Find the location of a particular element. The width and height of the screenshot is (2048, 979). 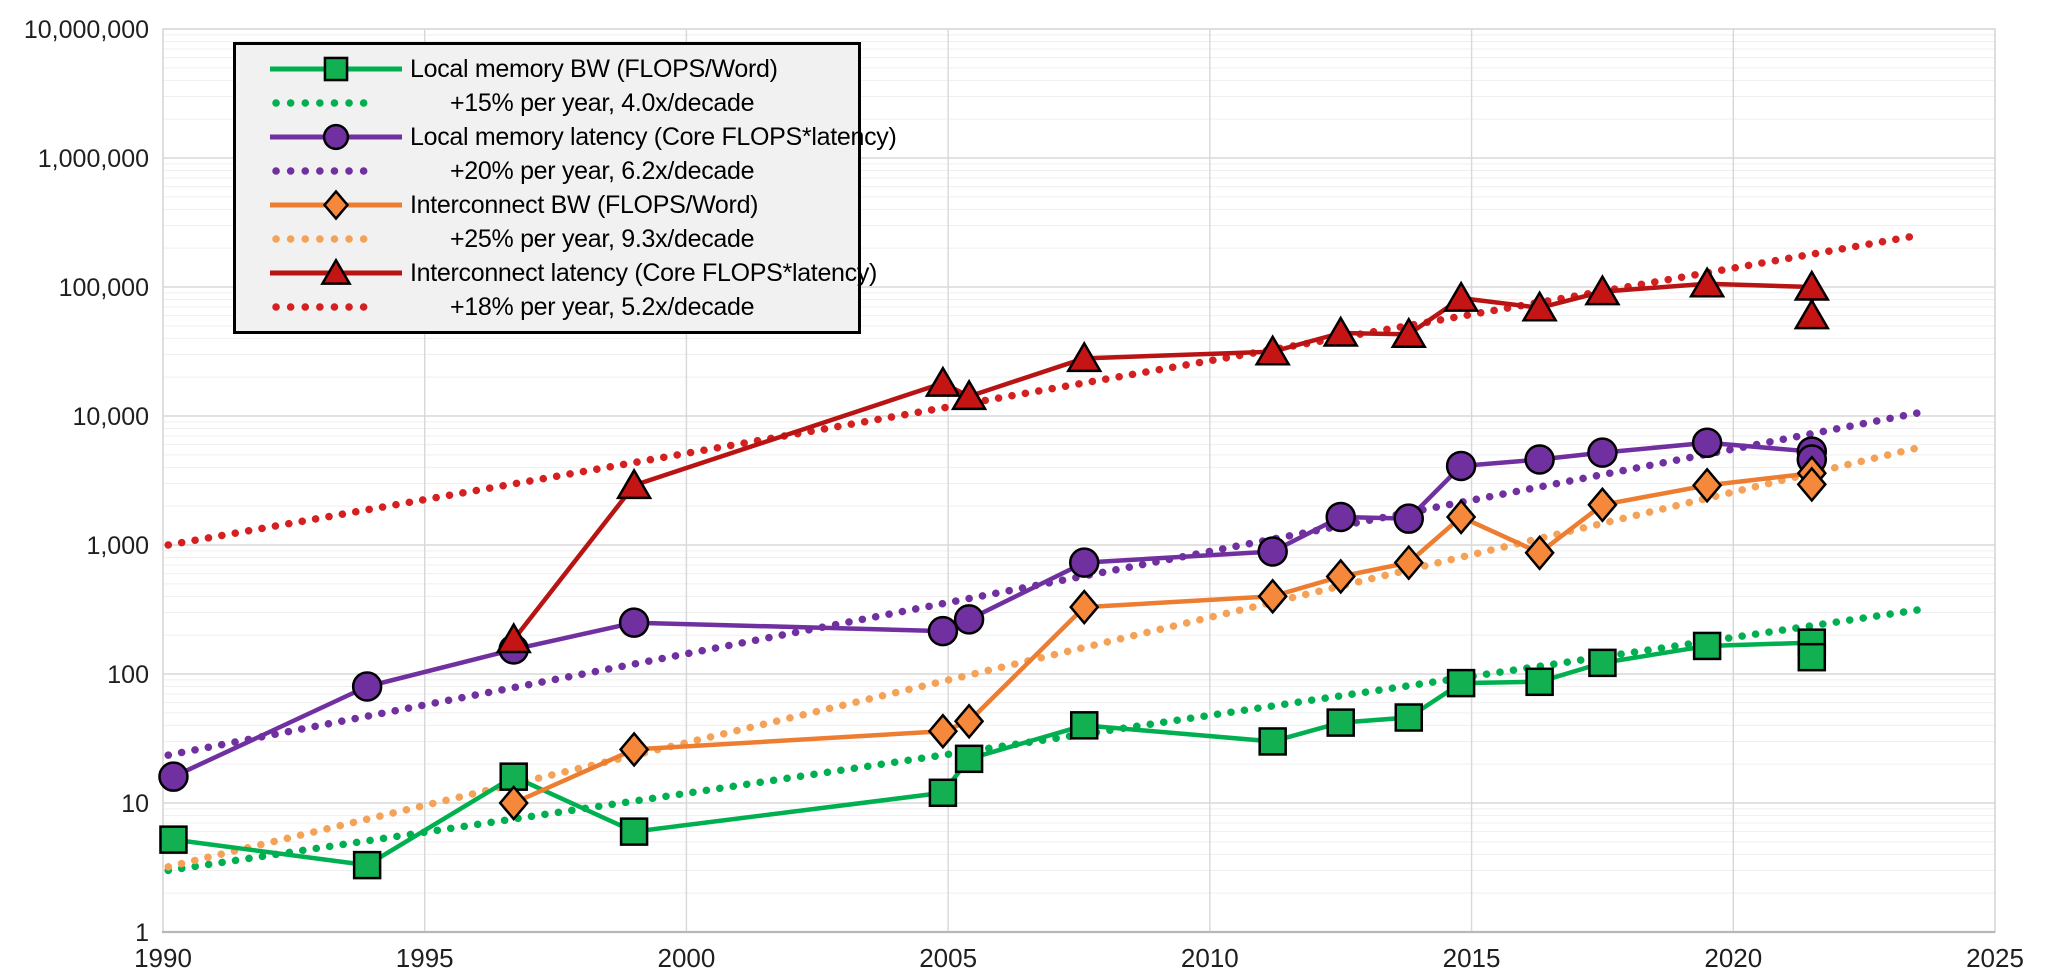

legend-label: Local memory BW (FLOPS/Word) is located at coordinates (594, 68).